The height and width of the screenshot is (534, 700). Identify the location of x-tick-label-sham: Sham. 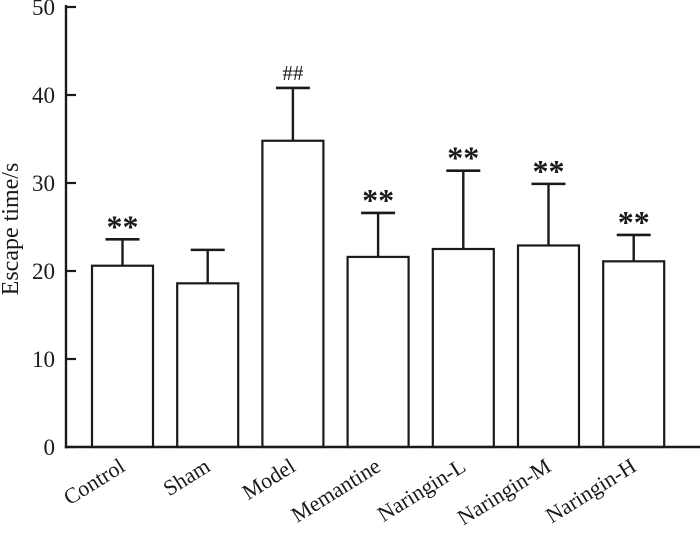
(187, 477).